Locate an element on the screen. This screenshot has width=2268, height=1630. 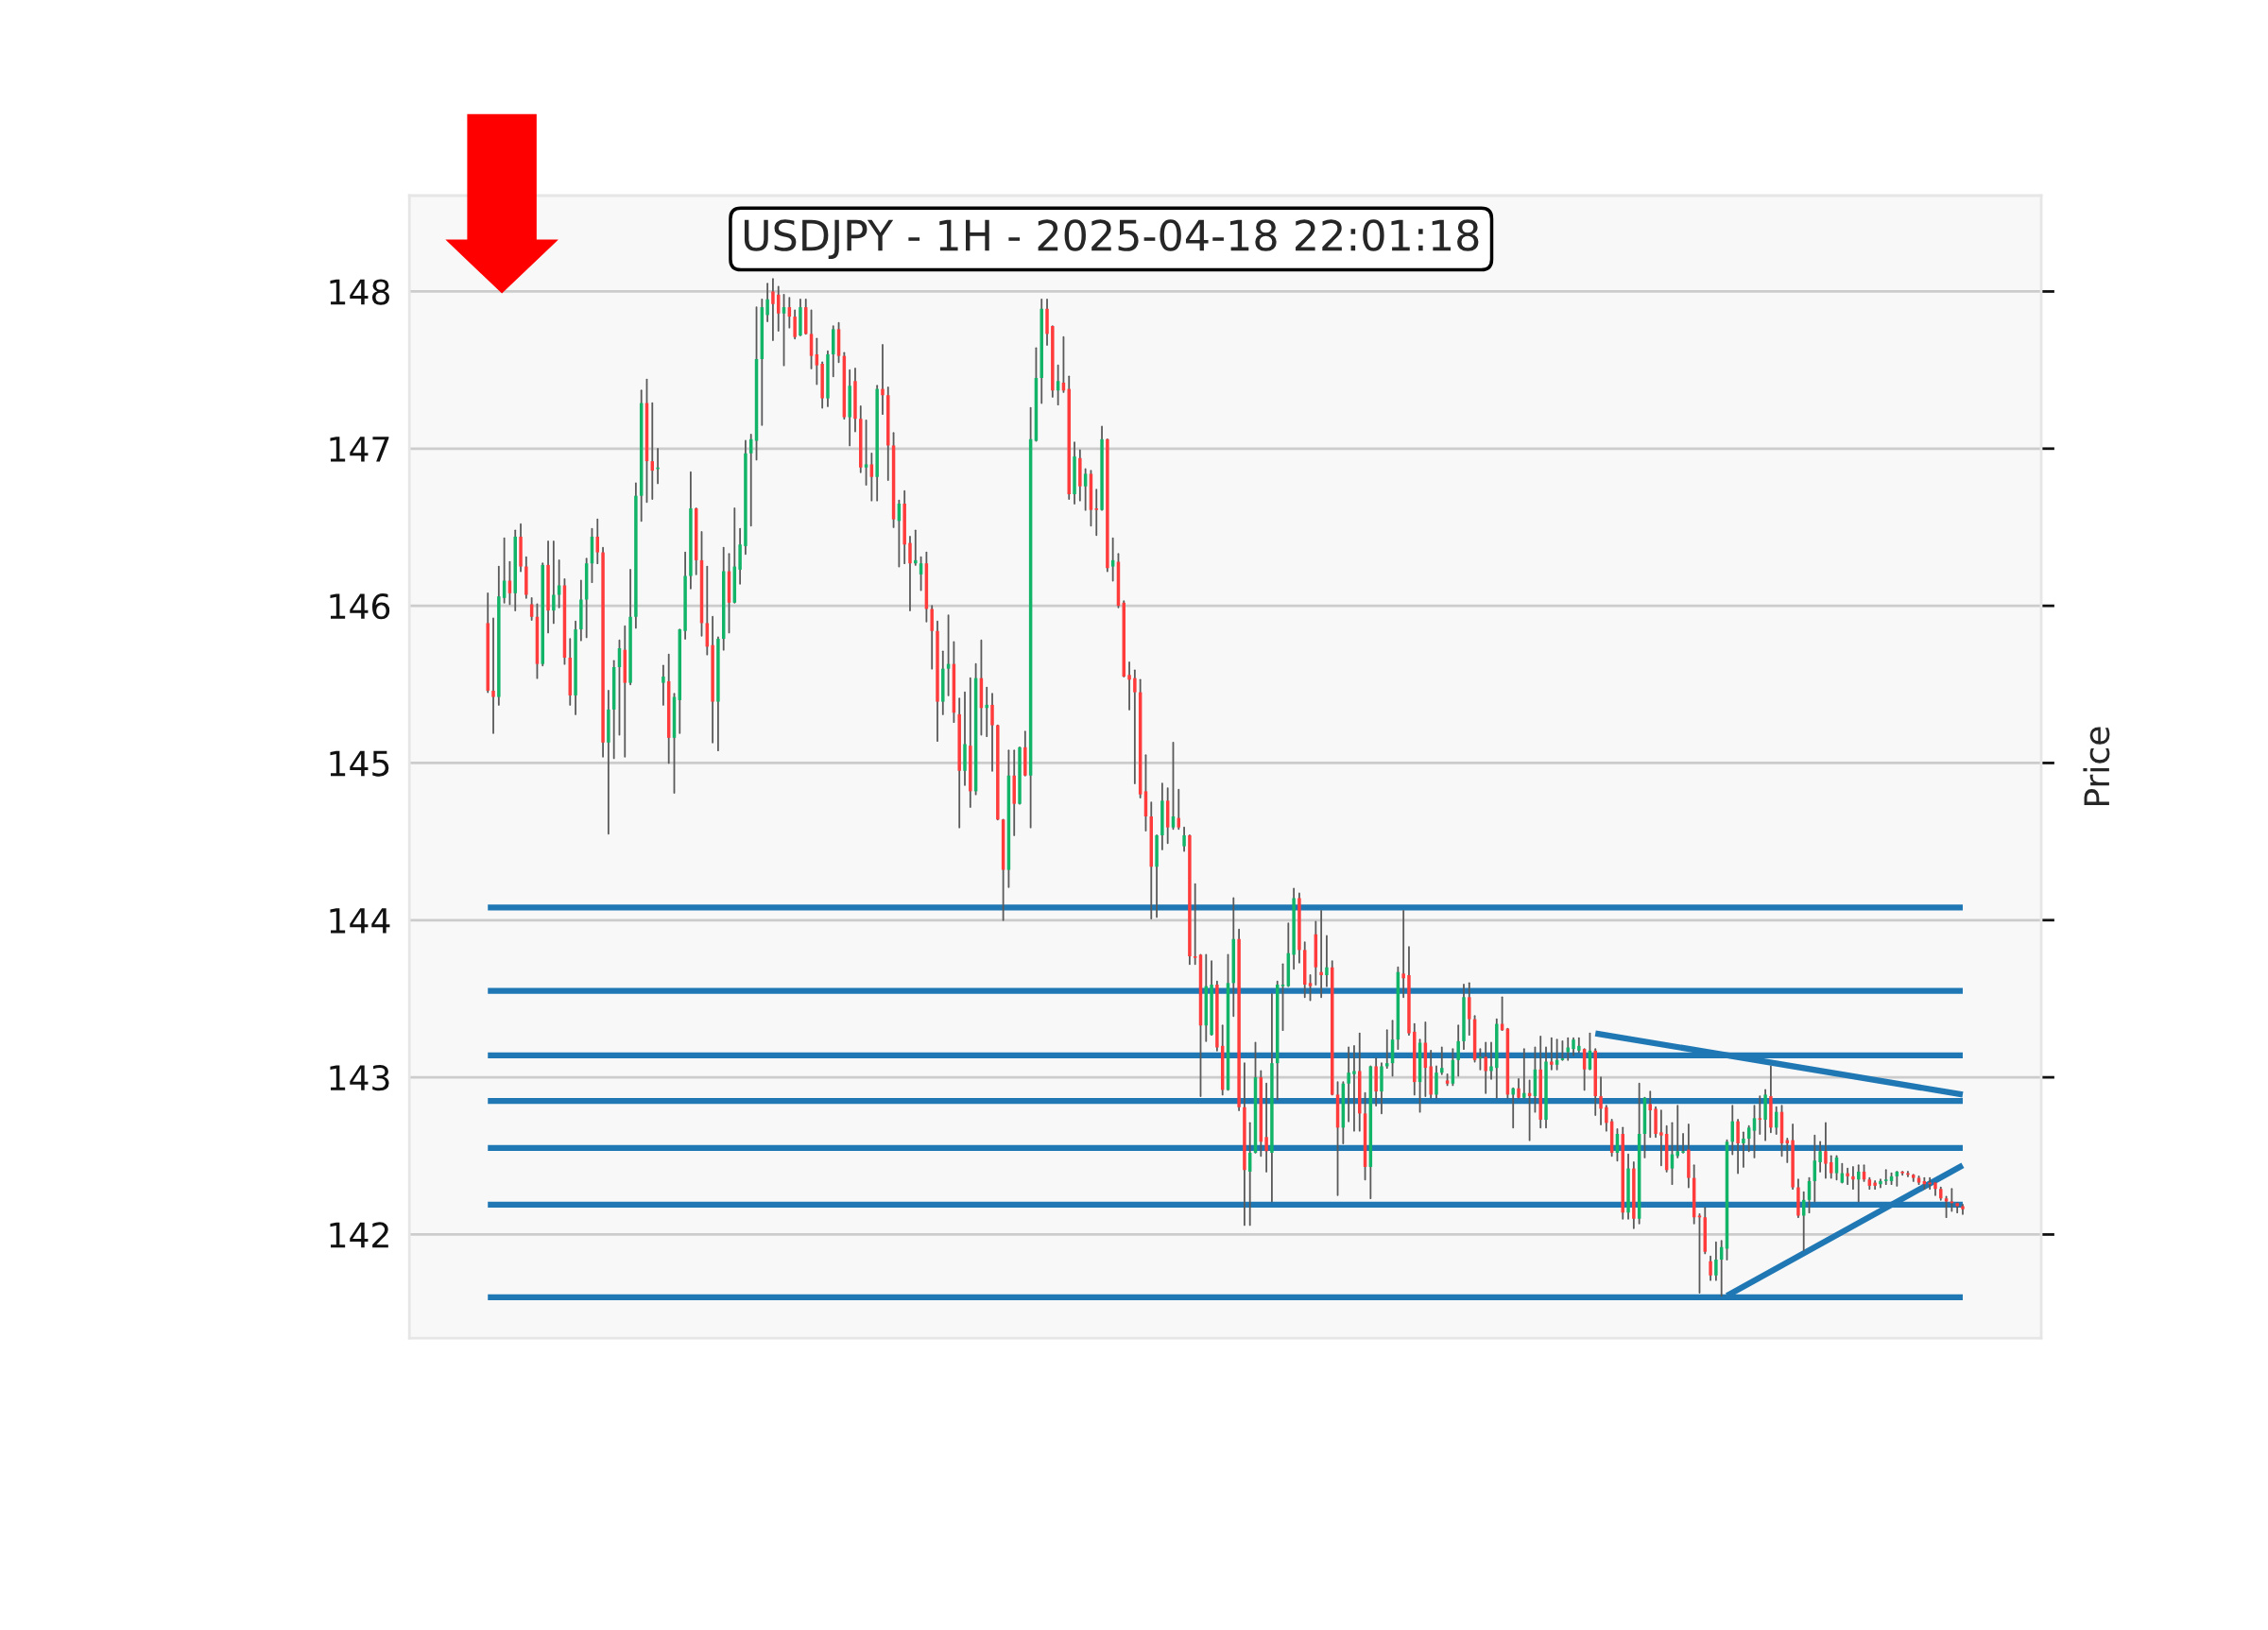
y-tick-label: 148 is located at coordinates (359, 292).